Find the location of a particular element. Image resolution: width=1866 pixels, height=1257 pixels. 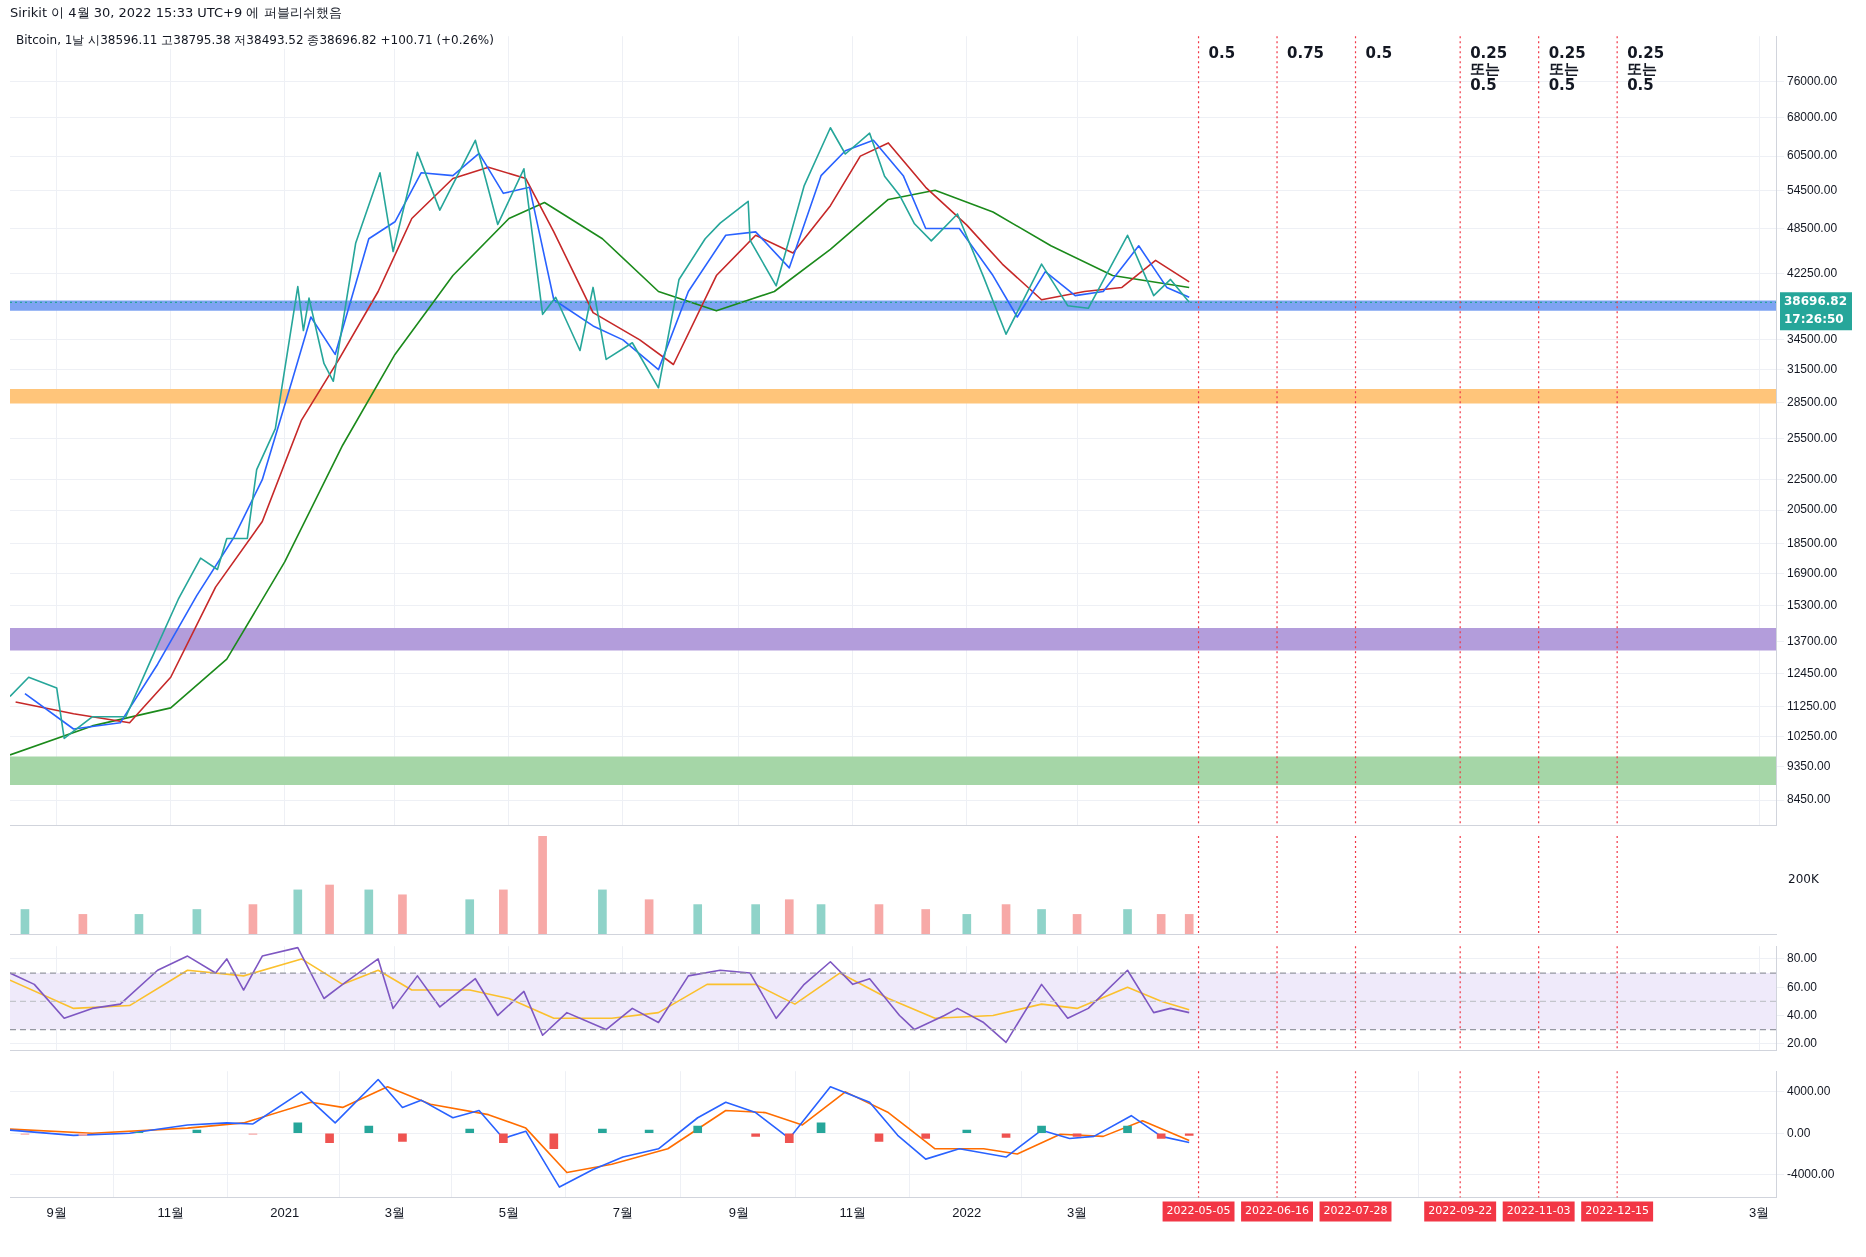

ref-line-label: 2022-12-15 is located at coordinates (1617, 1211).